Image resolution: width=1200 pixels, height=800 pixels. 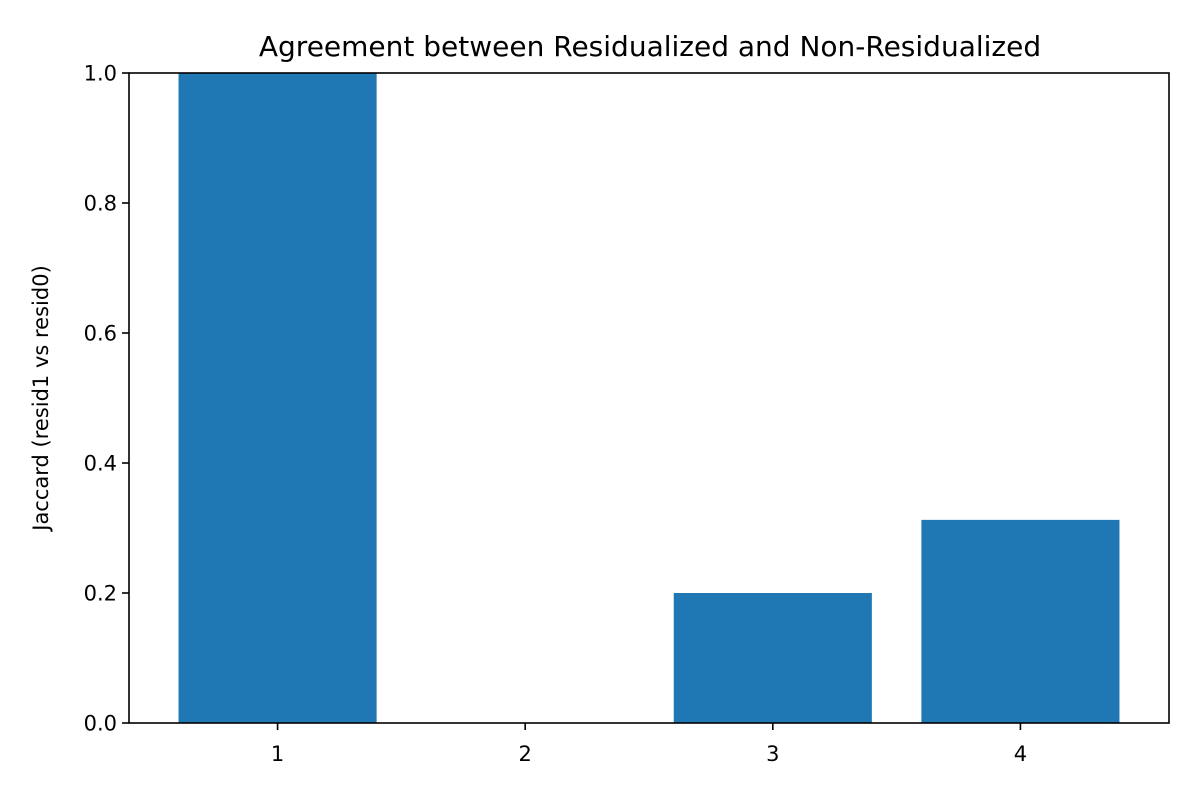 What do you see at coordinates (525, 754) in the screenshot?
I see `x-tick-label: 2` at bounding box center [525, 754].